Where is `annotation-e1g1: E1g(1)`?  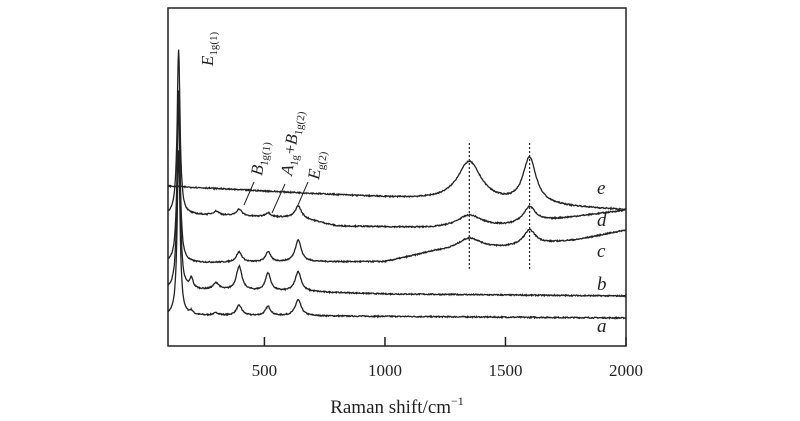 annotation-e1g1: E1g(1) is located at coordinates (209, 49).